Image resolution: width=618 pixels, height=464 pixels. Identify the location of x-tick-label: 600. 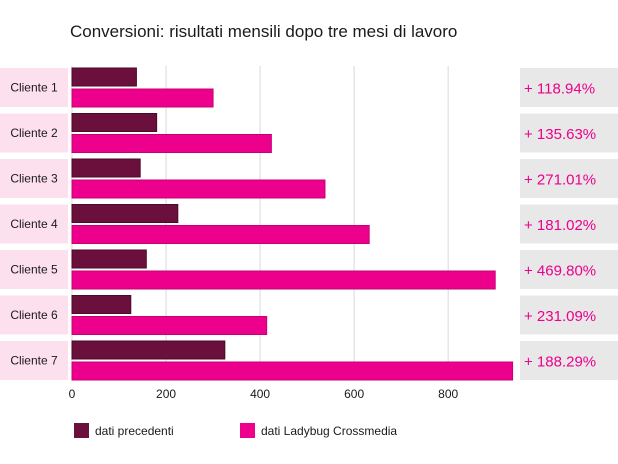
(354, 394).